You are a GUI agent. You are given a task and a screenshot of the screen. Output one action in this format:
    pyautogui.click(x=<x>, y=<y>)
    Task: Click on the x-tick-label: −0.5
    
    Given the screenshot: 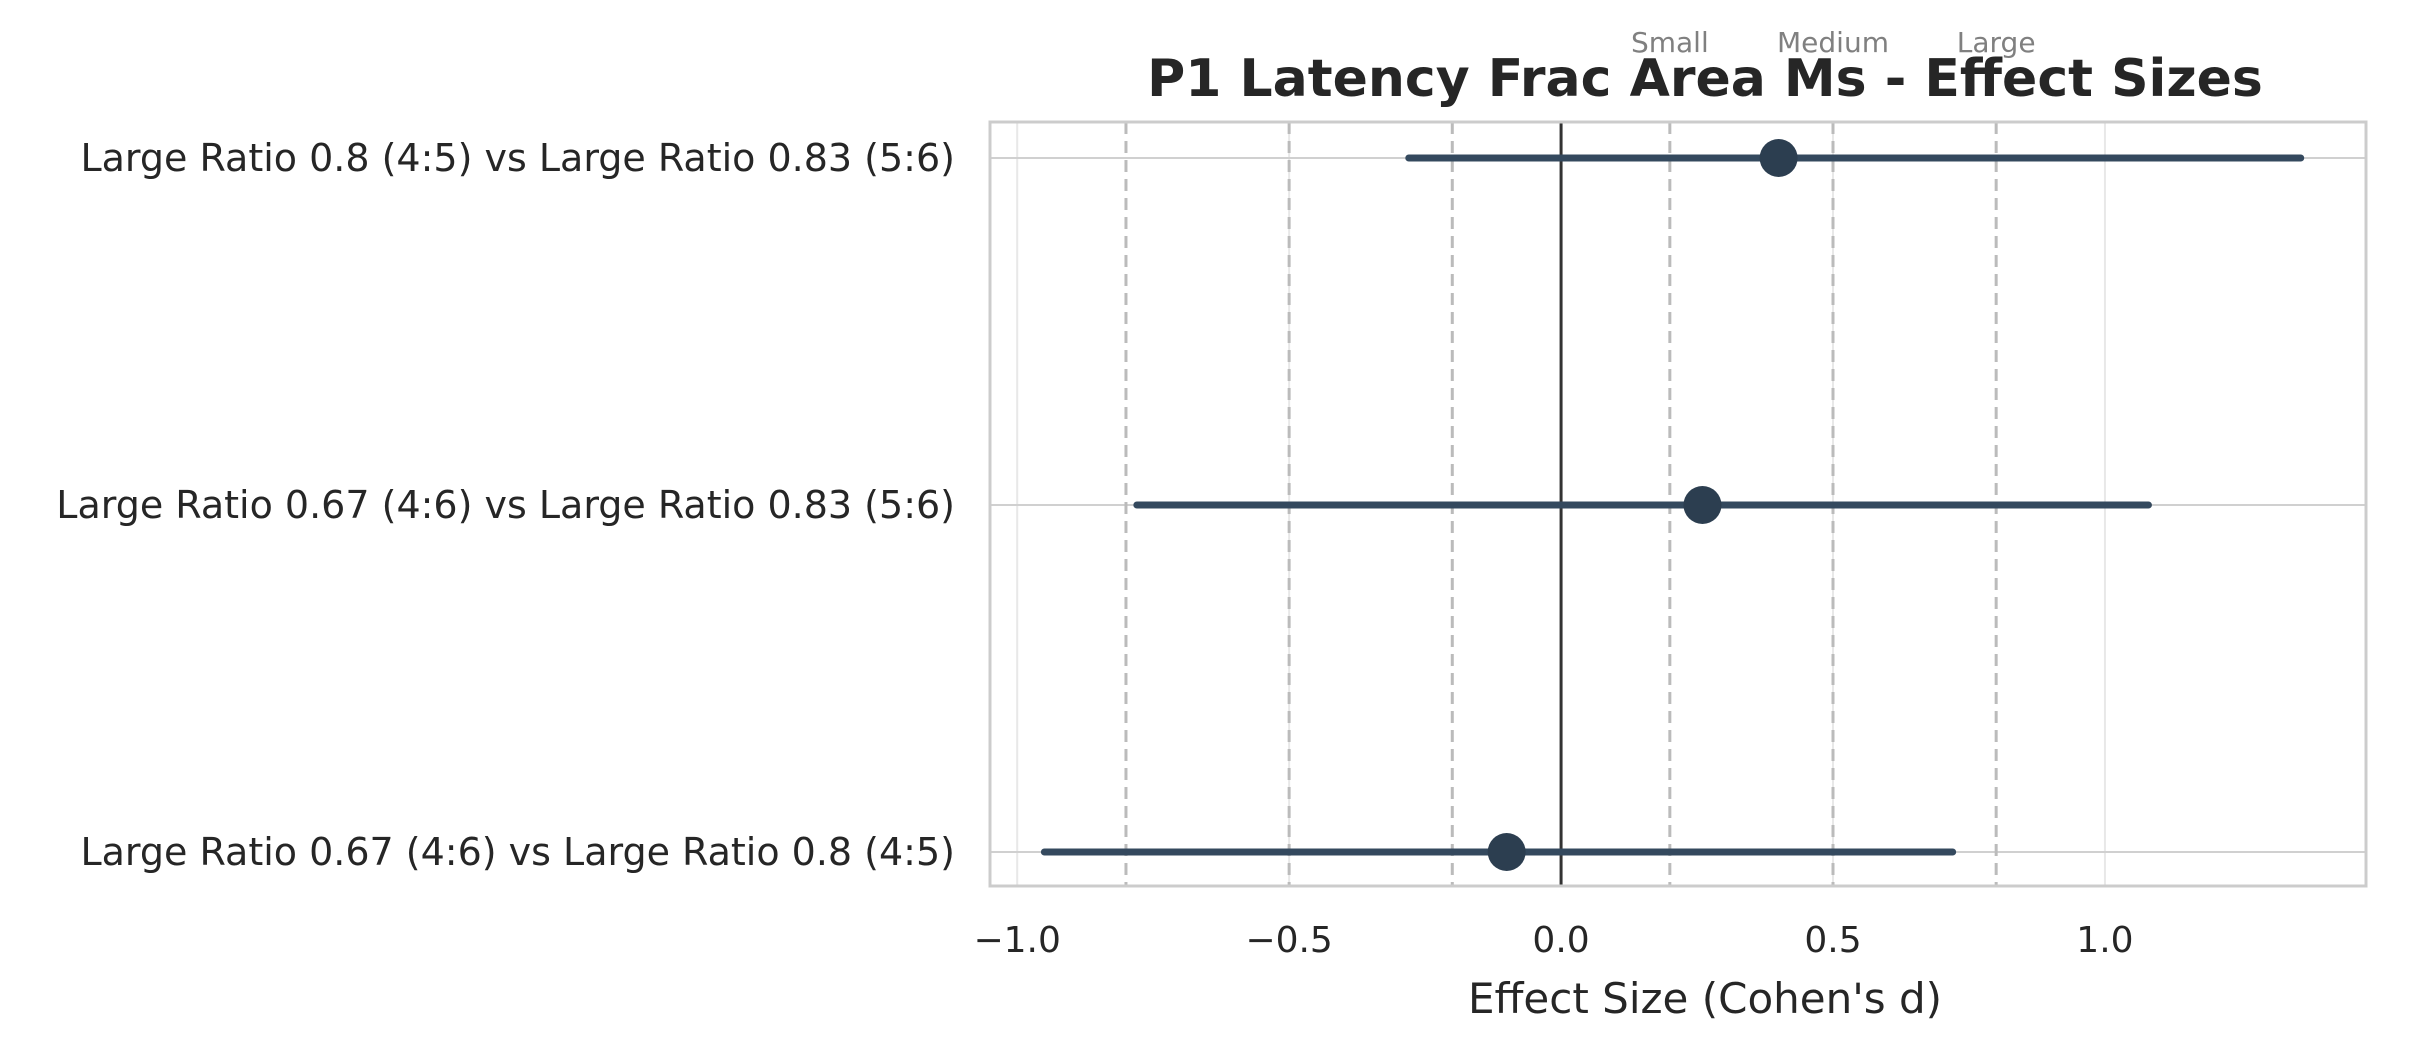 What is the action you would take?
    pyautogui.click(x=1288, y=940)
    